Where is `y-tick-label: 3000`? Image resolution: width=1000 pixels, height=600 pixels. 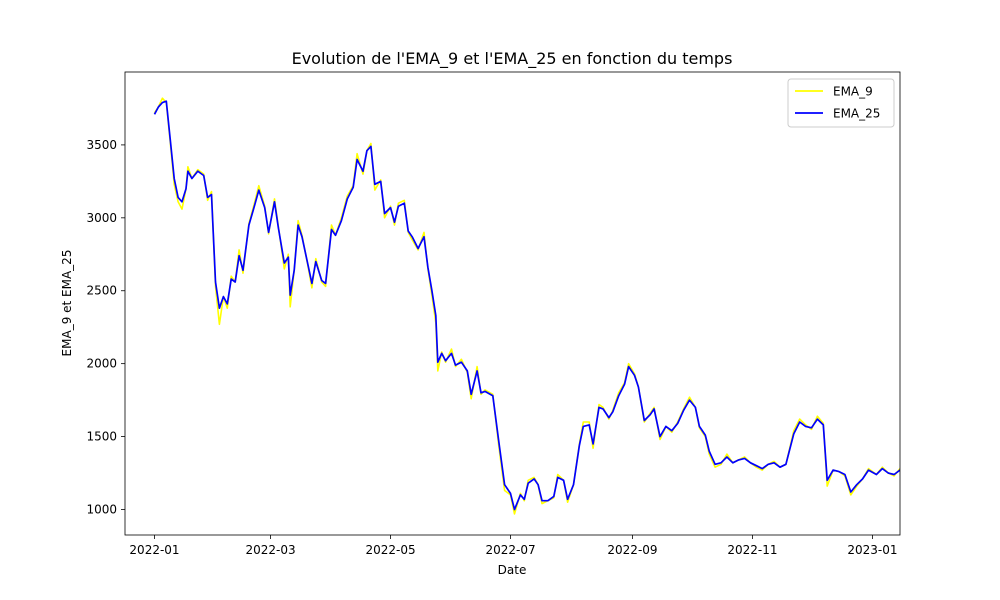
y-tick-label: 3000 is located at coordinates (101, 218).